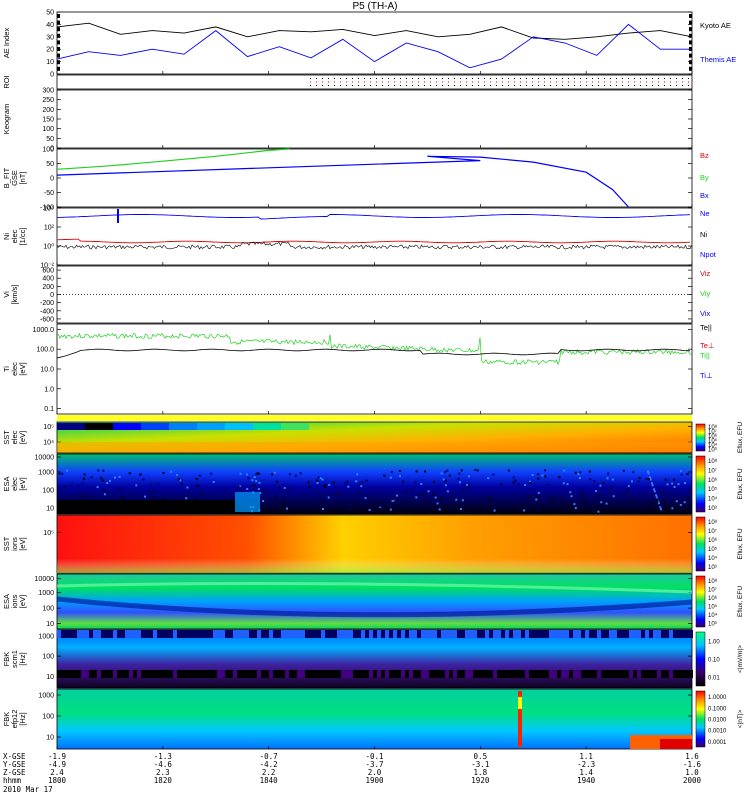 The image size is (750, 800). What do you see at coordinates (712, 589) in the screenshot?
I see `colorbar-tick-label: 10⁷` at bounding box center [712, 589].